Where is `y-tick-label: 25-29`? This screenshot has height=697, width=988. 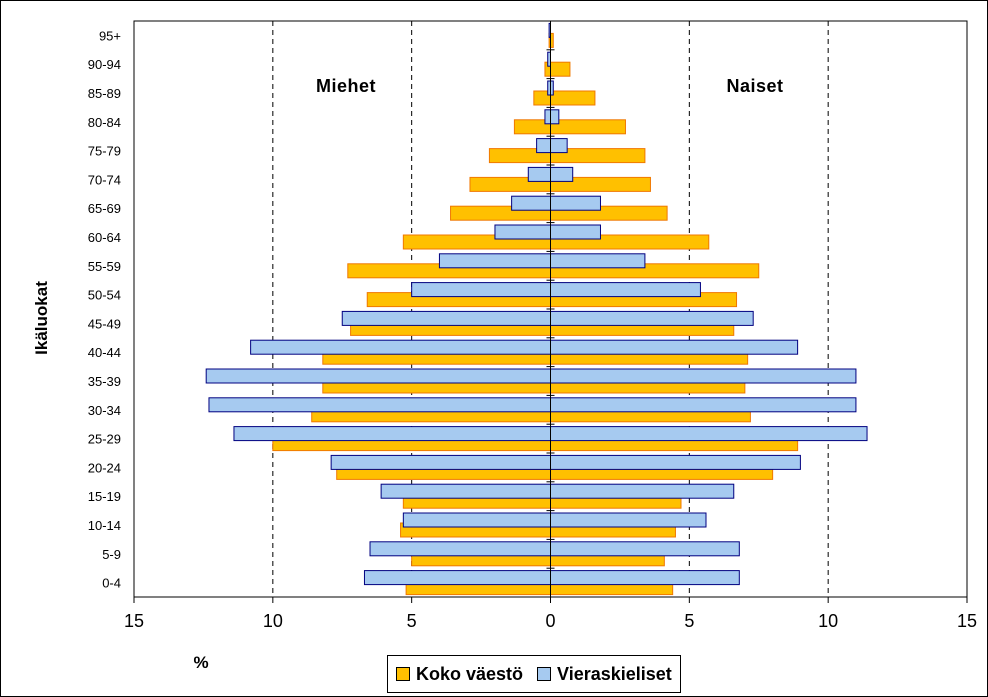
y-tick-label: 25-29 is located at coordinates (104, 439).